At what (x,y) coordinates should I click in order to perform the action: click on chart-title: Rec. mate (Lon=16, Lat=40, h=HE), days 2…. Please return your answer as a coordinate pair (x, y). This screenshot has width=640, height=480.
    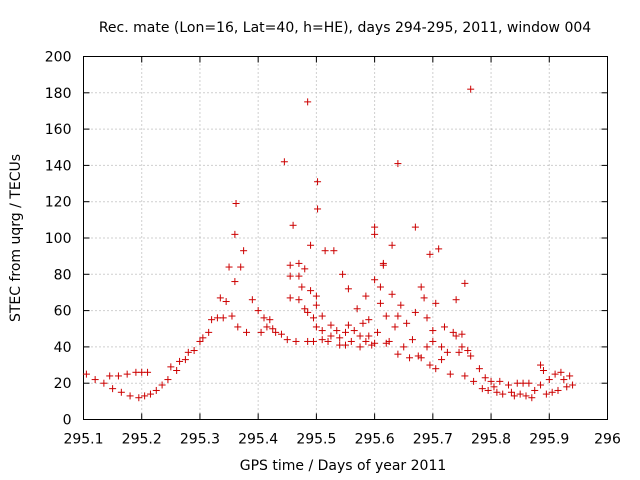
    Looking at the image, I should click on (345, 28).